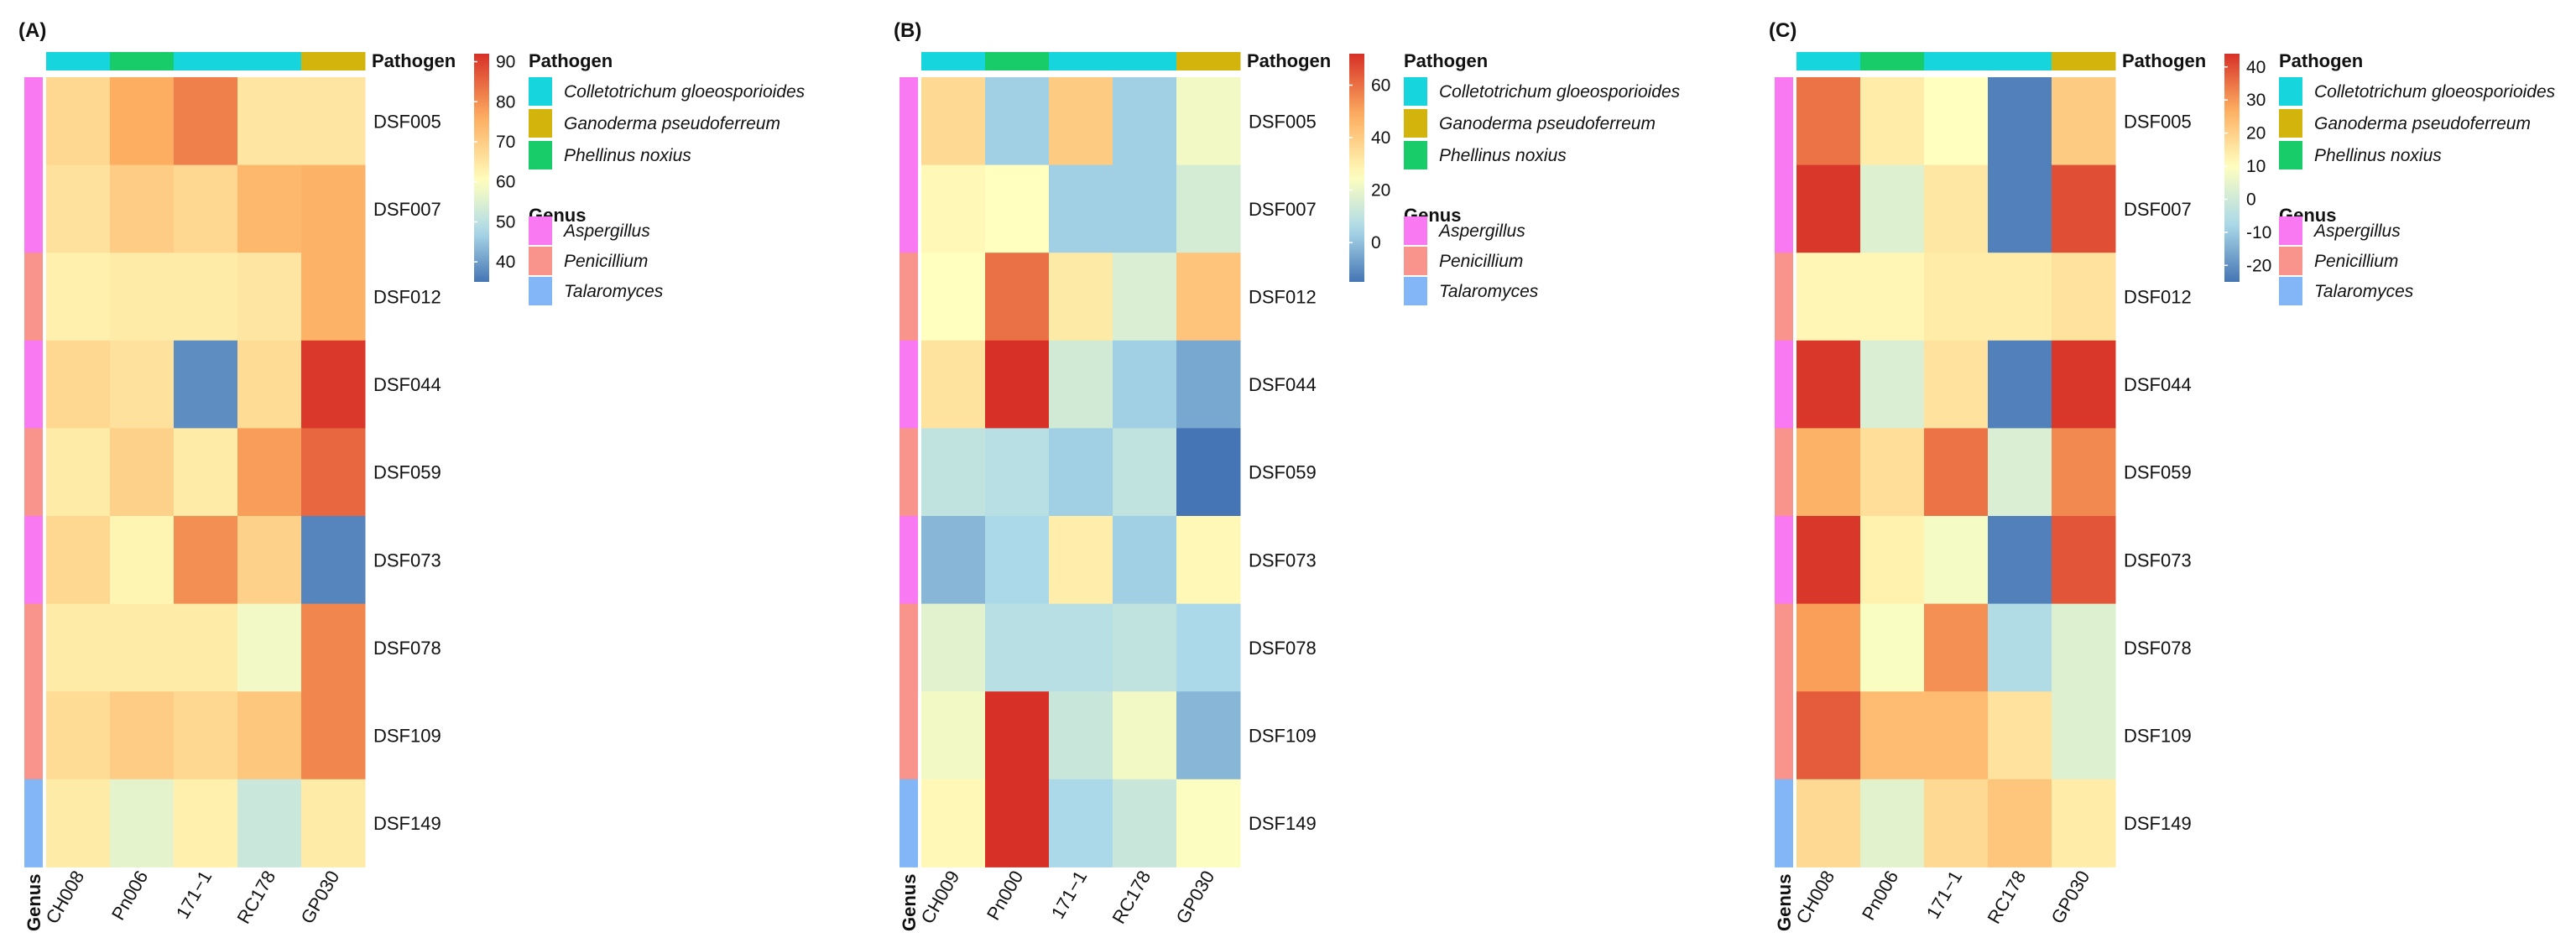 This screenshot has height=943, width=2576. What do you see at coordinates (2158, 473) in the screenshot?
I see `row-label: DSF059` at bounding box center [2158, 473].